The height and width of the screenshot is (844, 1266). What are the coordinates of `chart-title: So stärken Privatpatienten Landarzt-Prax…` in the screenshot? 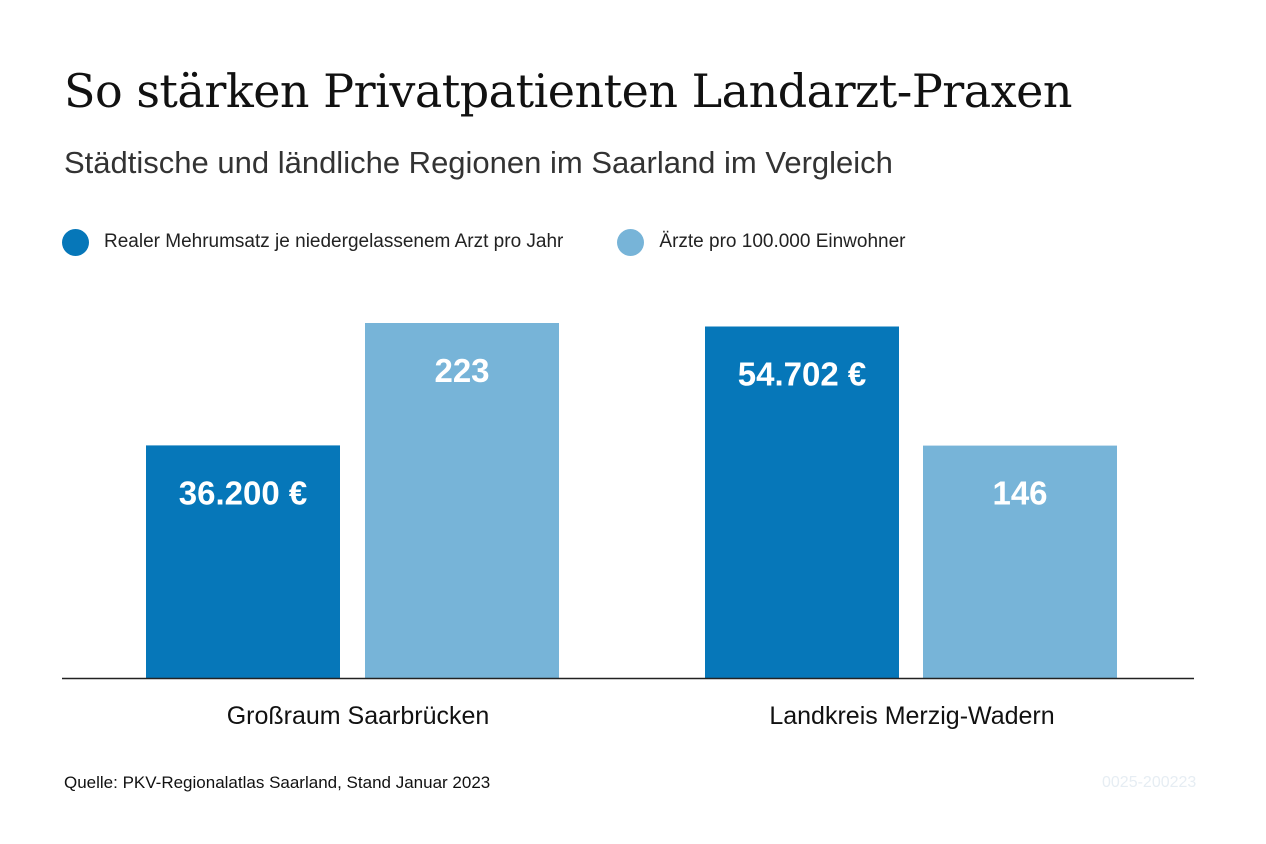 It's located at (568, 91).